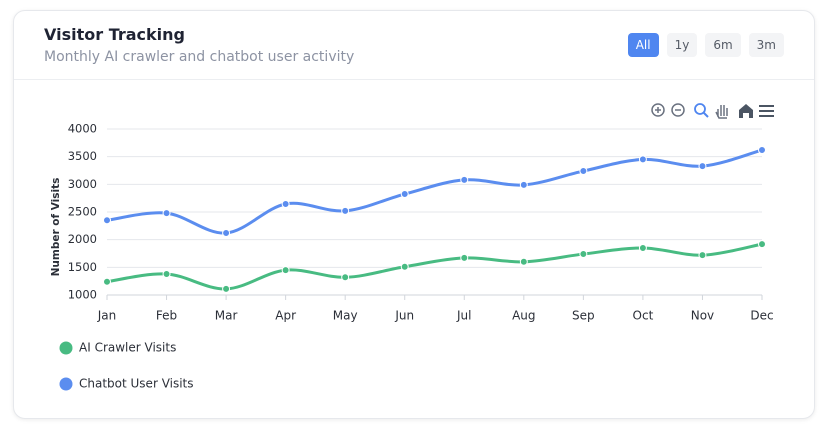  Describe the element at coordinates (523, 316) in the screenshot. I see `x-tick-label: Aug` at that location.